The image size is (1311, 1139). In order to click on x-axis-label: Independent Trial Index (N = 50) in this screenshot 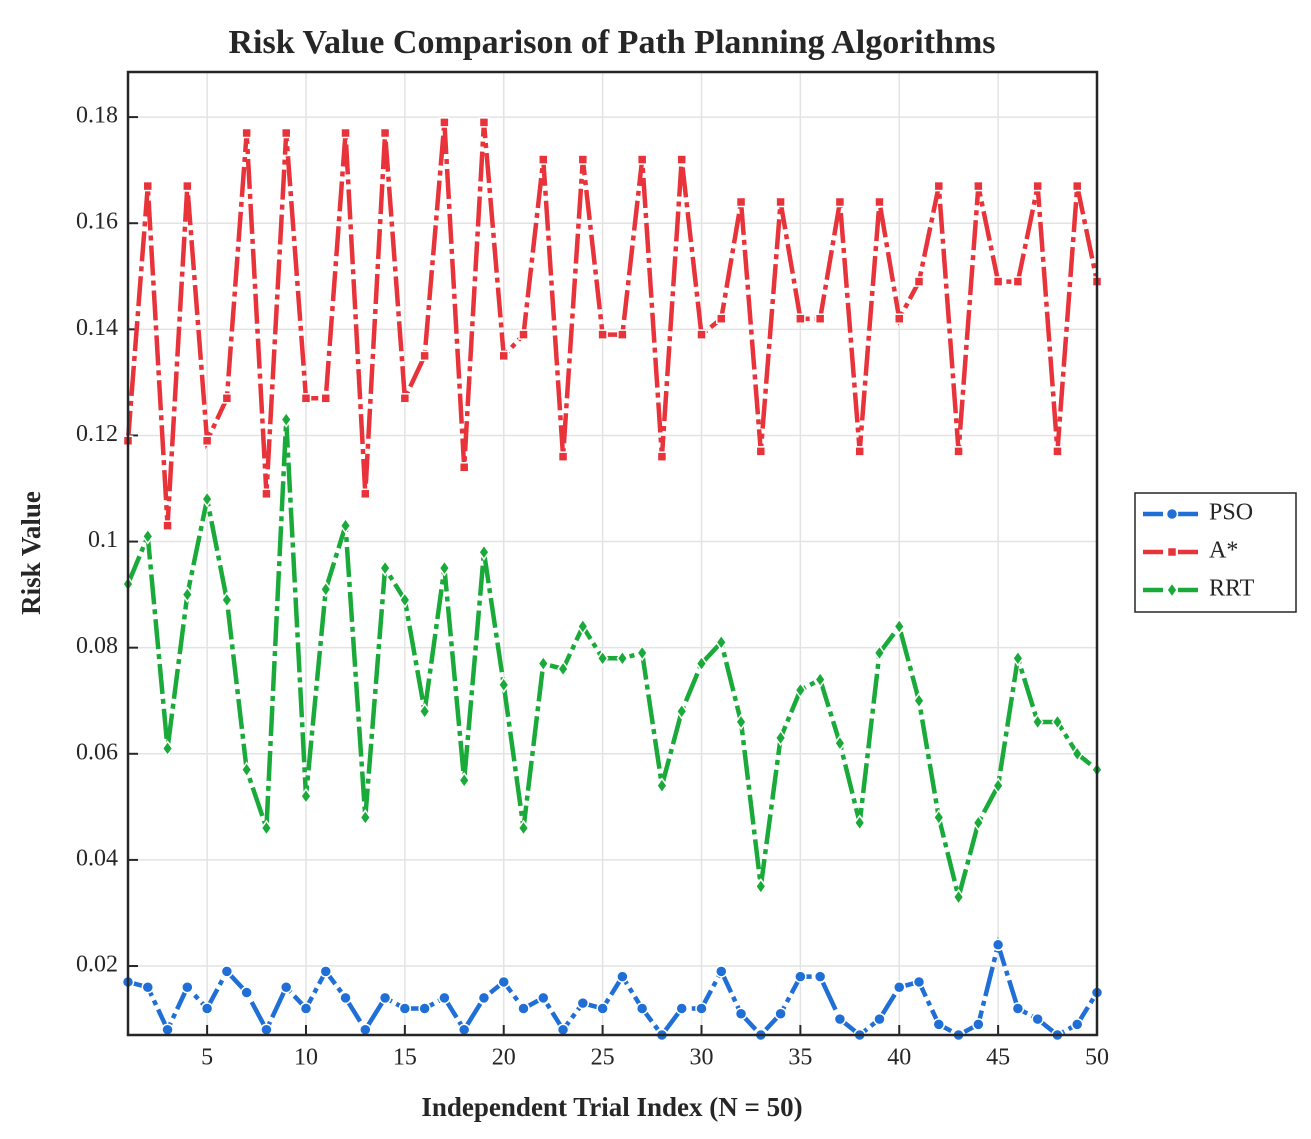, I will do `click(611, 1107)`.